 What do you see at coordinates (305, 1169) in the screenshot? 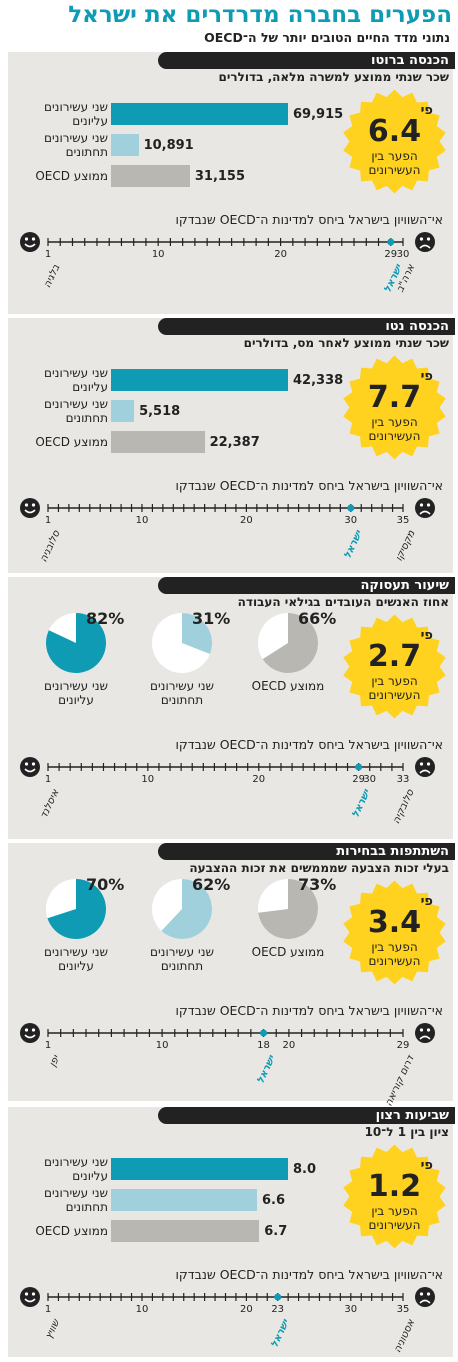
I see `bar-value-1: 8.0` at bounding box center [305, 1169].